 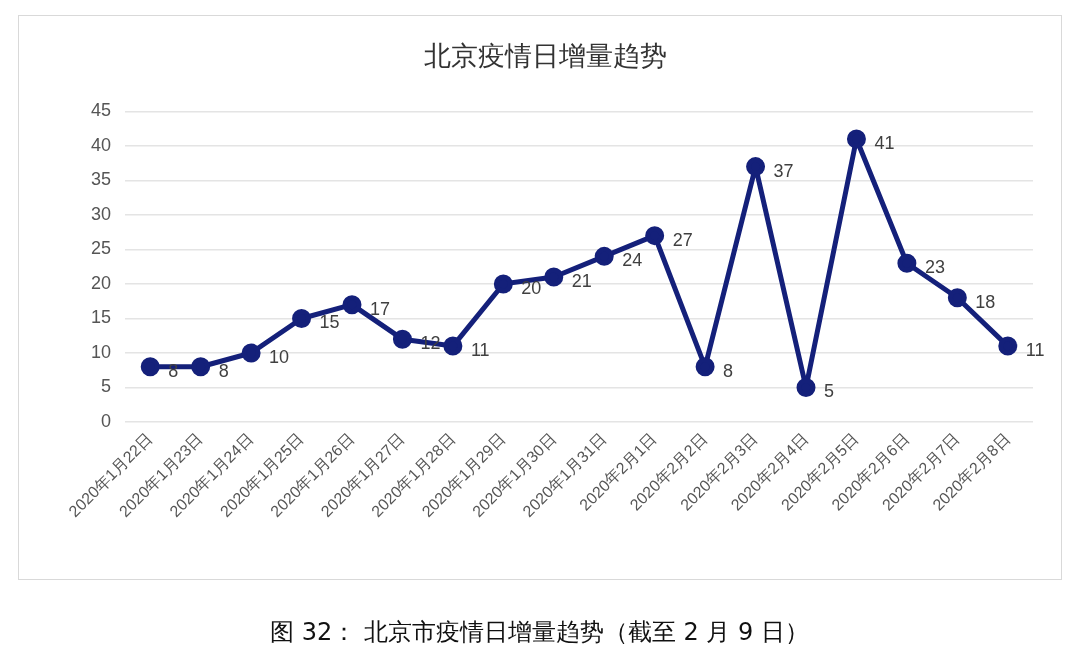 What do you see at coordinates (884, 142) in the screenshot?
I see `data-label: 41` at bounding box center [884, 142].